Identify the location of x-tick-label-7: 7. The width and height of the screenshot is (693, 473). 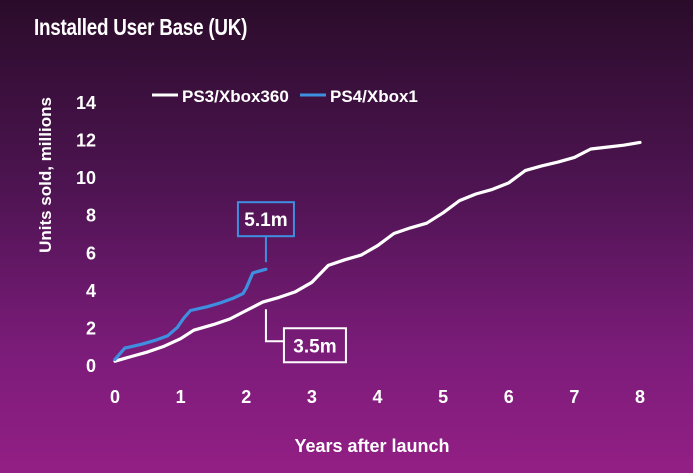
(574, 397).